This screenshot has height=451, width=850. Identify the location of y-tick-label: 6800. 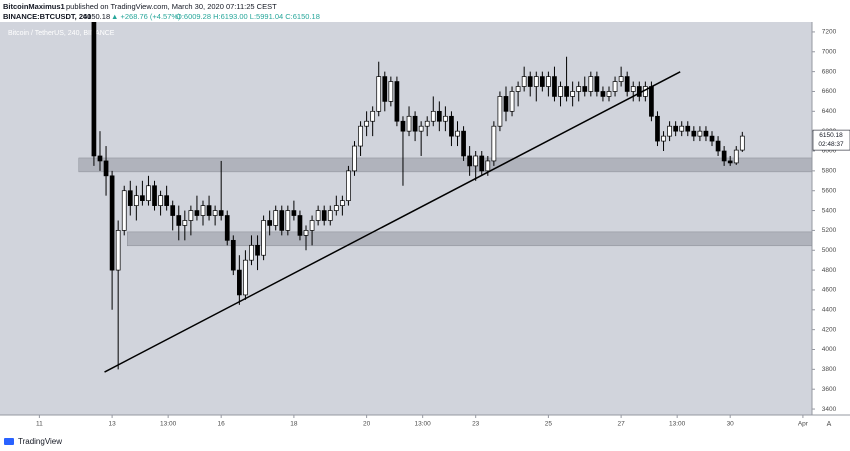
(829, 71).